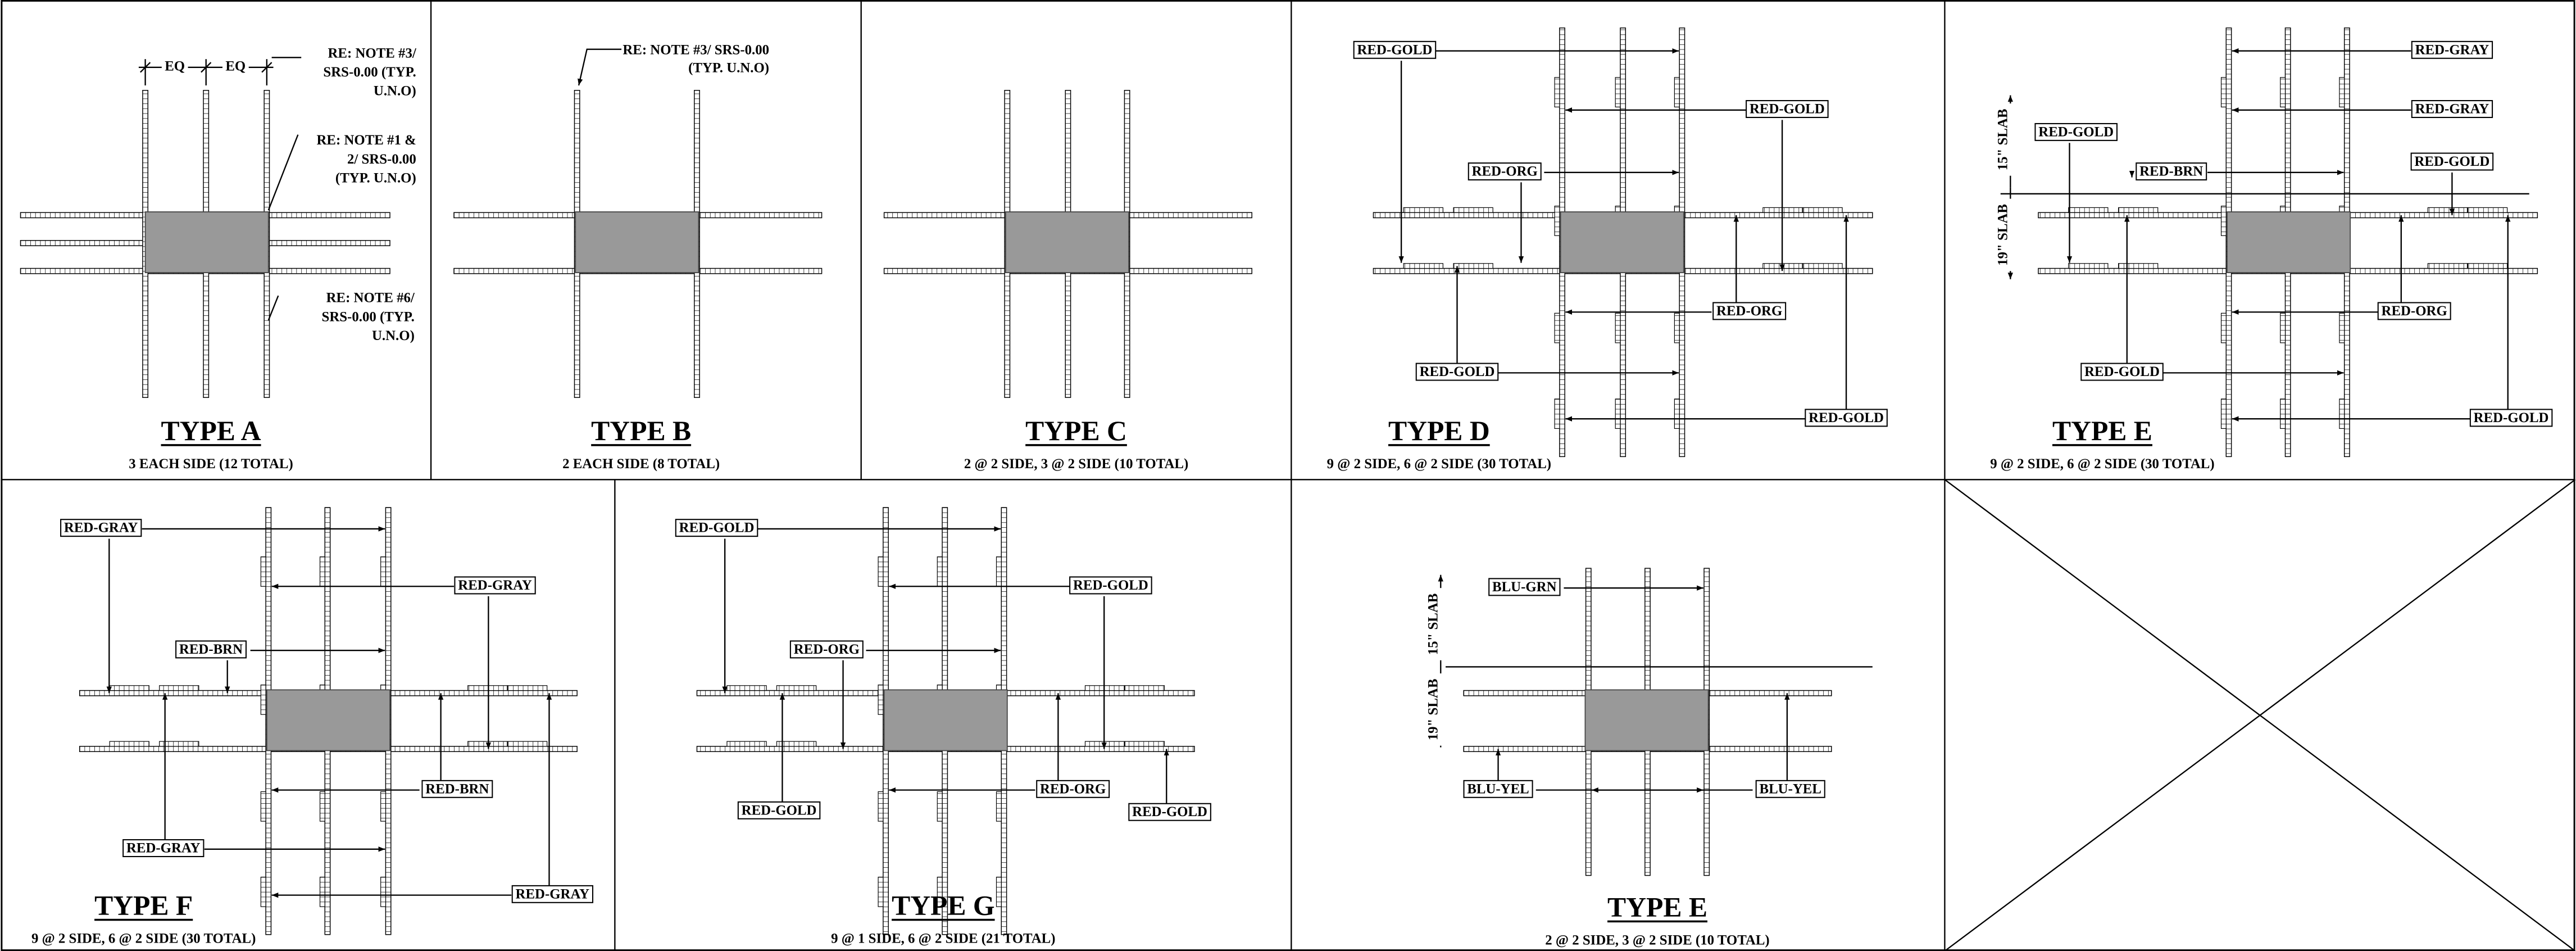  What do you see at coordinates (211, 430) in the screenshot?
I see `panel-title: TYPE A` at bounding box center [211, 430].